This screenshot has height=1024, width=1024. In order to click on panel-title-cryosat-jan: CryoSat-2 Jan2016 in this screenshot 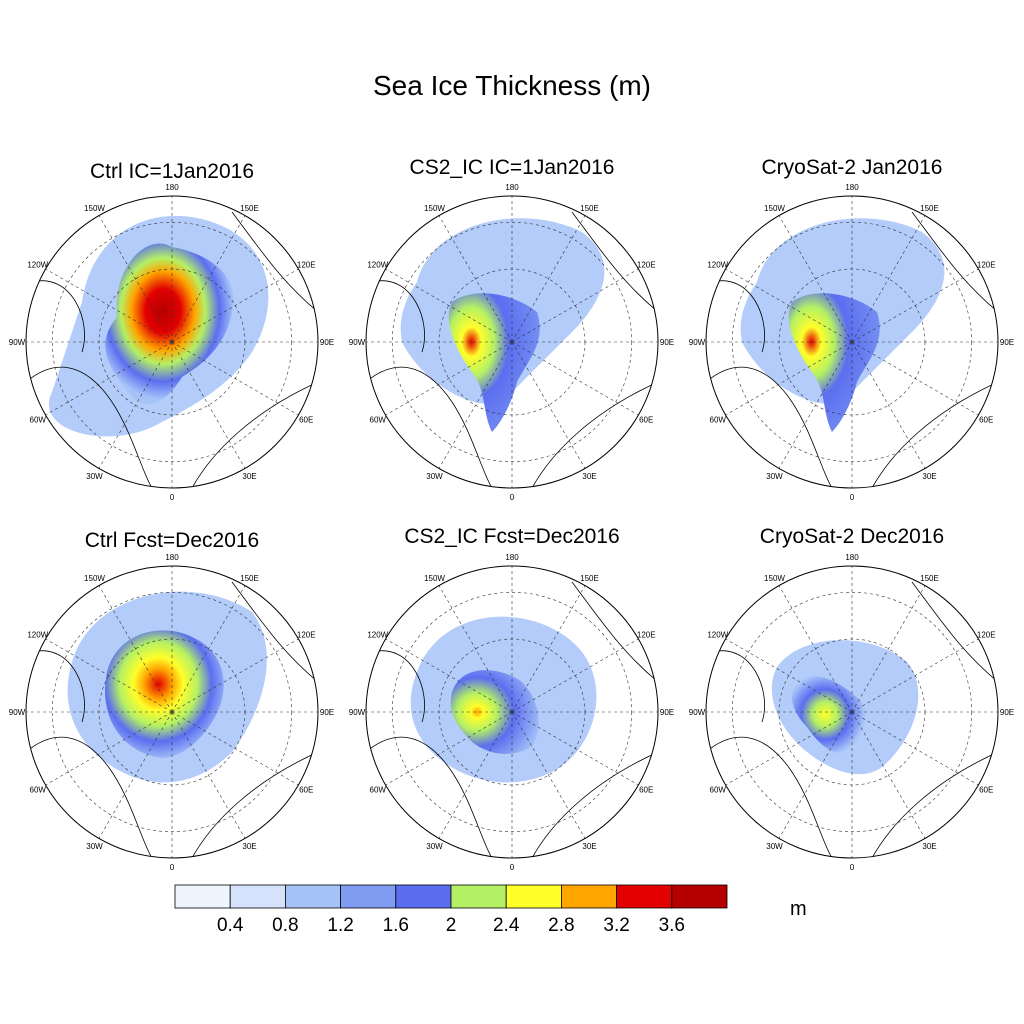, I will do `click(852, 167)`.